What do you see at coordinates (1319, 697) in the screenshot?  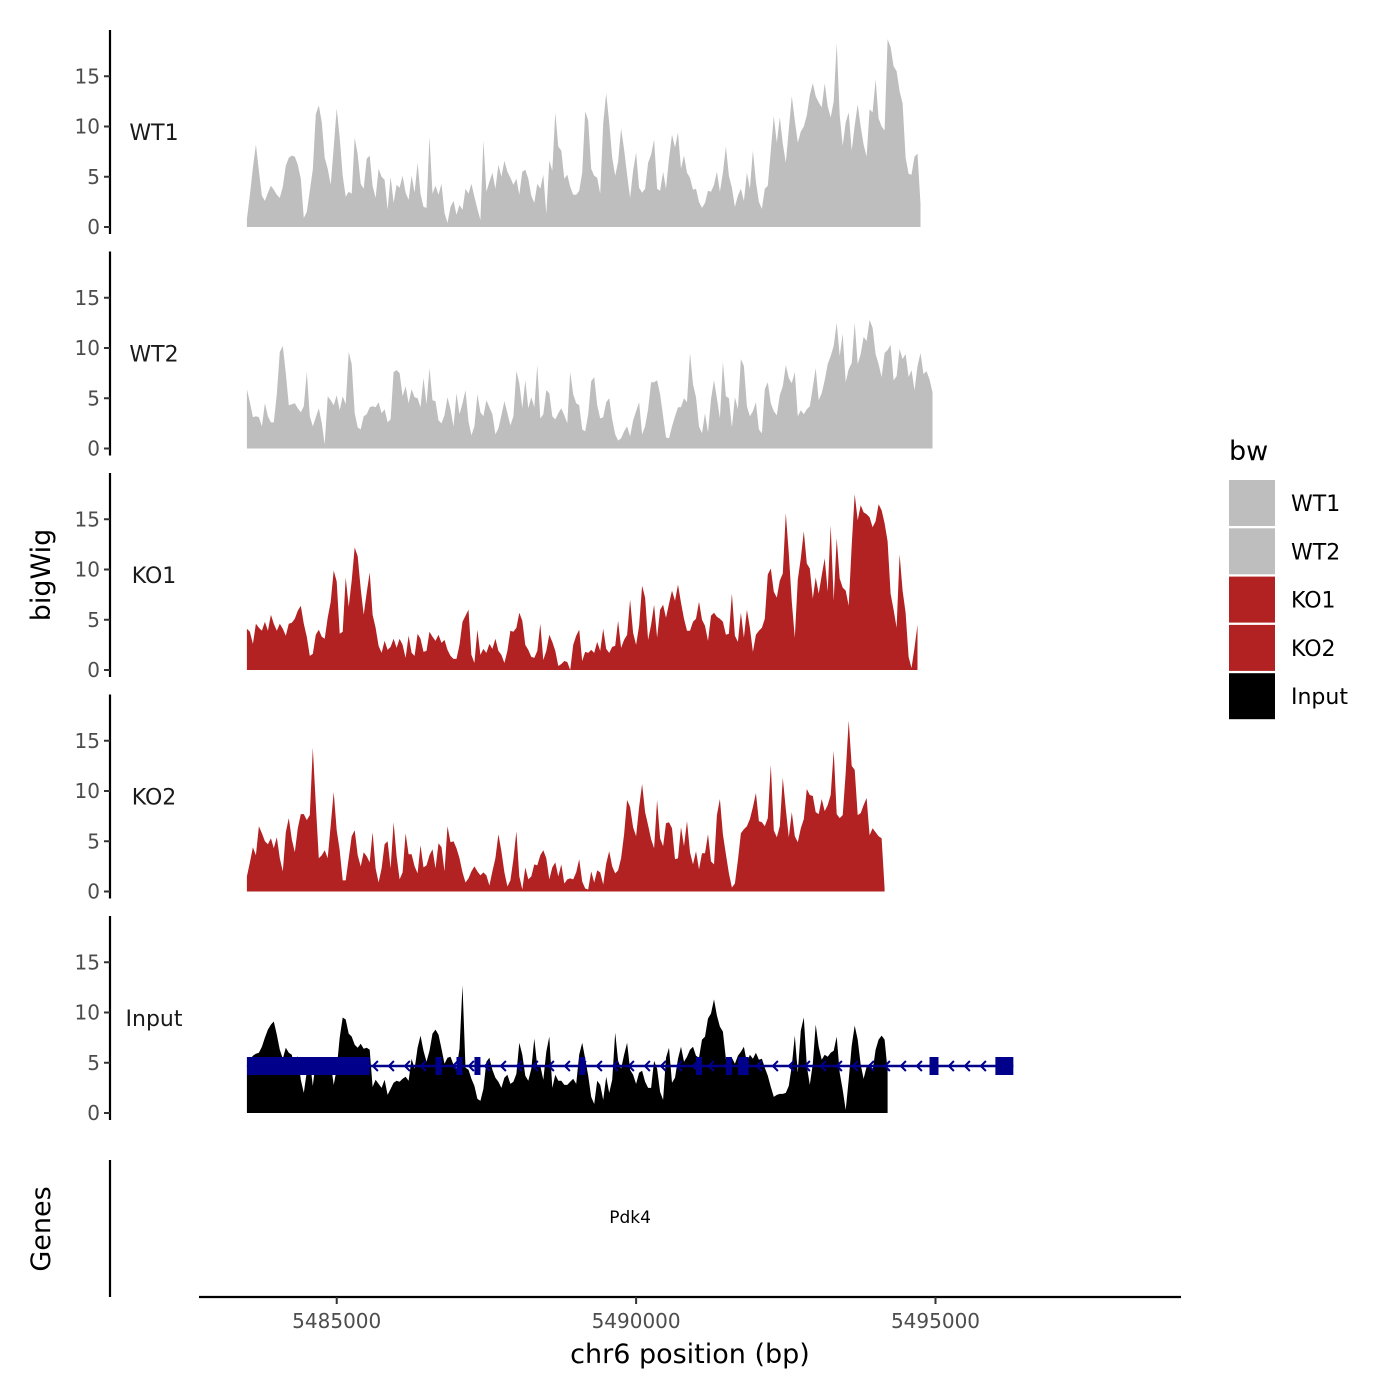 I see `legend-label: Input` at bounding box center [1319, 697].